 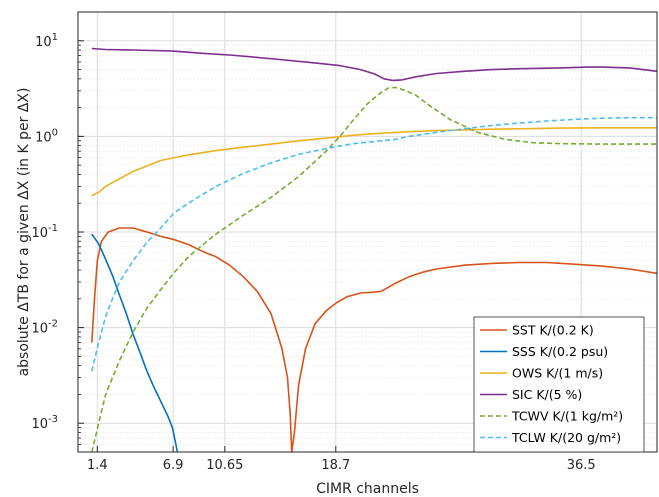 I want to click on x-tick-label: 6.9, so click(x=173, y=465).